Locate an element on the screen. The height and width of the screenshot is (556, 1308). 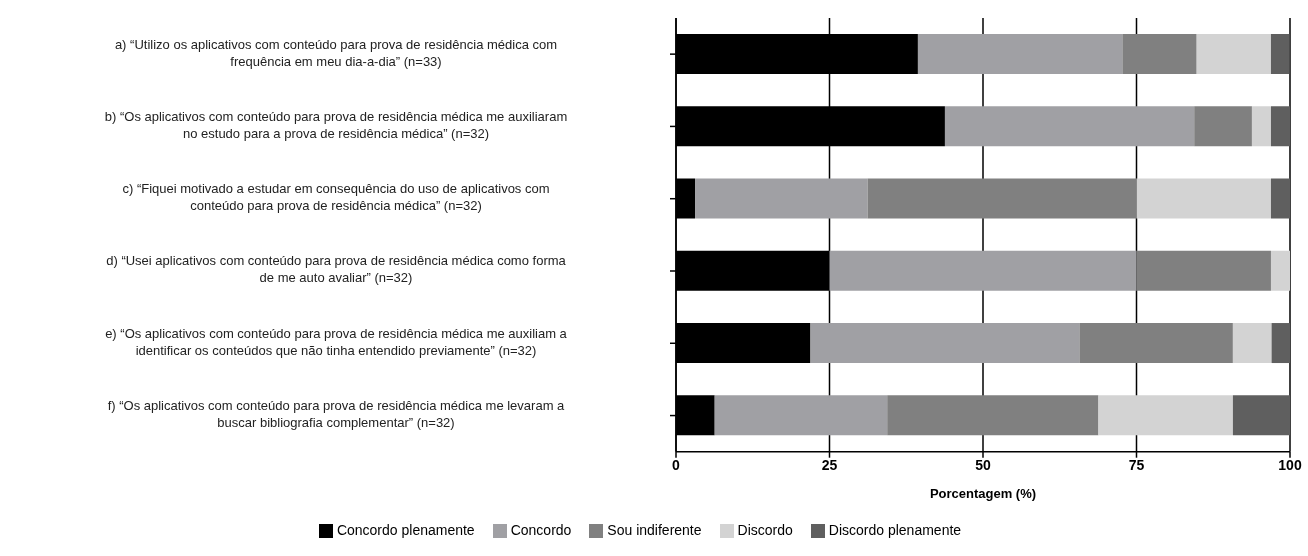
x-tick-label: 100 is located at coordinates (1290, 464).